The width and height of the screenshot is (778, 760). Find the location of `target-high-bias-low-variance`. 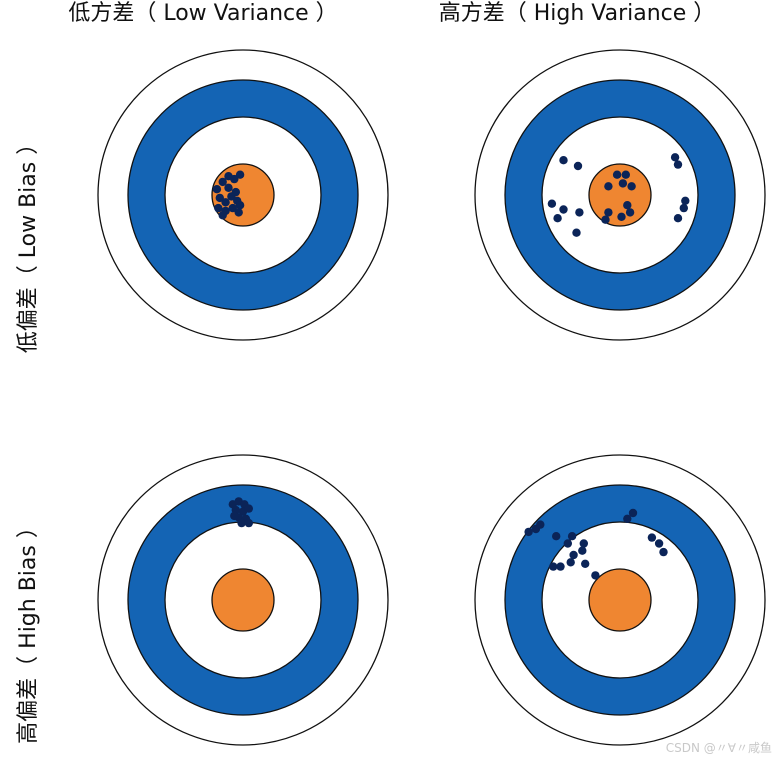

target-high-bias-low-variance is located at coordinates (243, 600).